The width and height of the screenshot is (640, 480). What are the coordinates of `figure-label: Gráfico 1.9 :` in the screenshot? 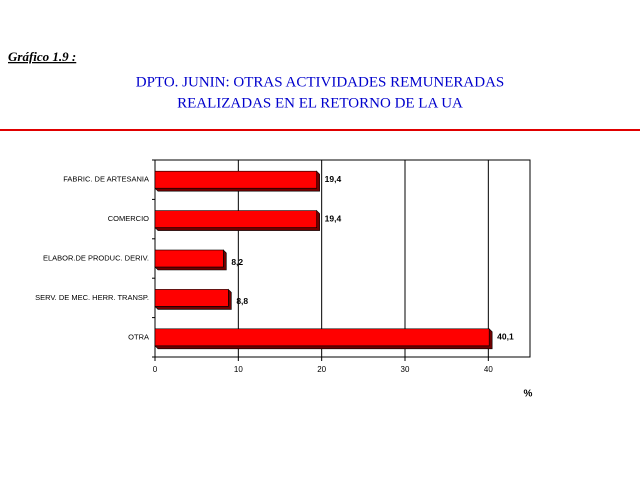 It's located at (42, 56).